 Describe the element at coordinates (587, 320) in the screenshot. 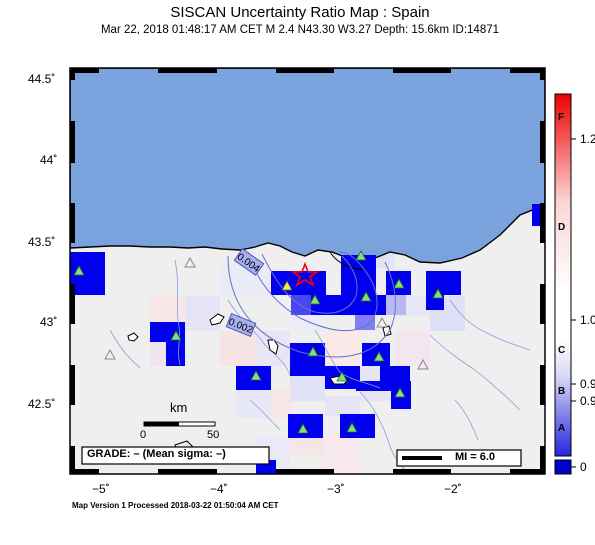

I see `colorbar-value-1-0: 1.0` at that location.